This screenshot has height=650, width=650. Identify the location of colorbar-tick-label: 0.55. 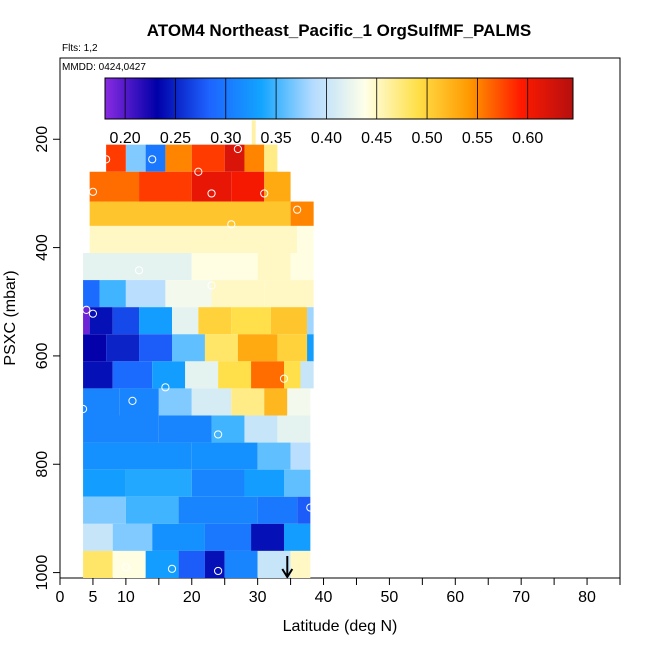
(477, 138).